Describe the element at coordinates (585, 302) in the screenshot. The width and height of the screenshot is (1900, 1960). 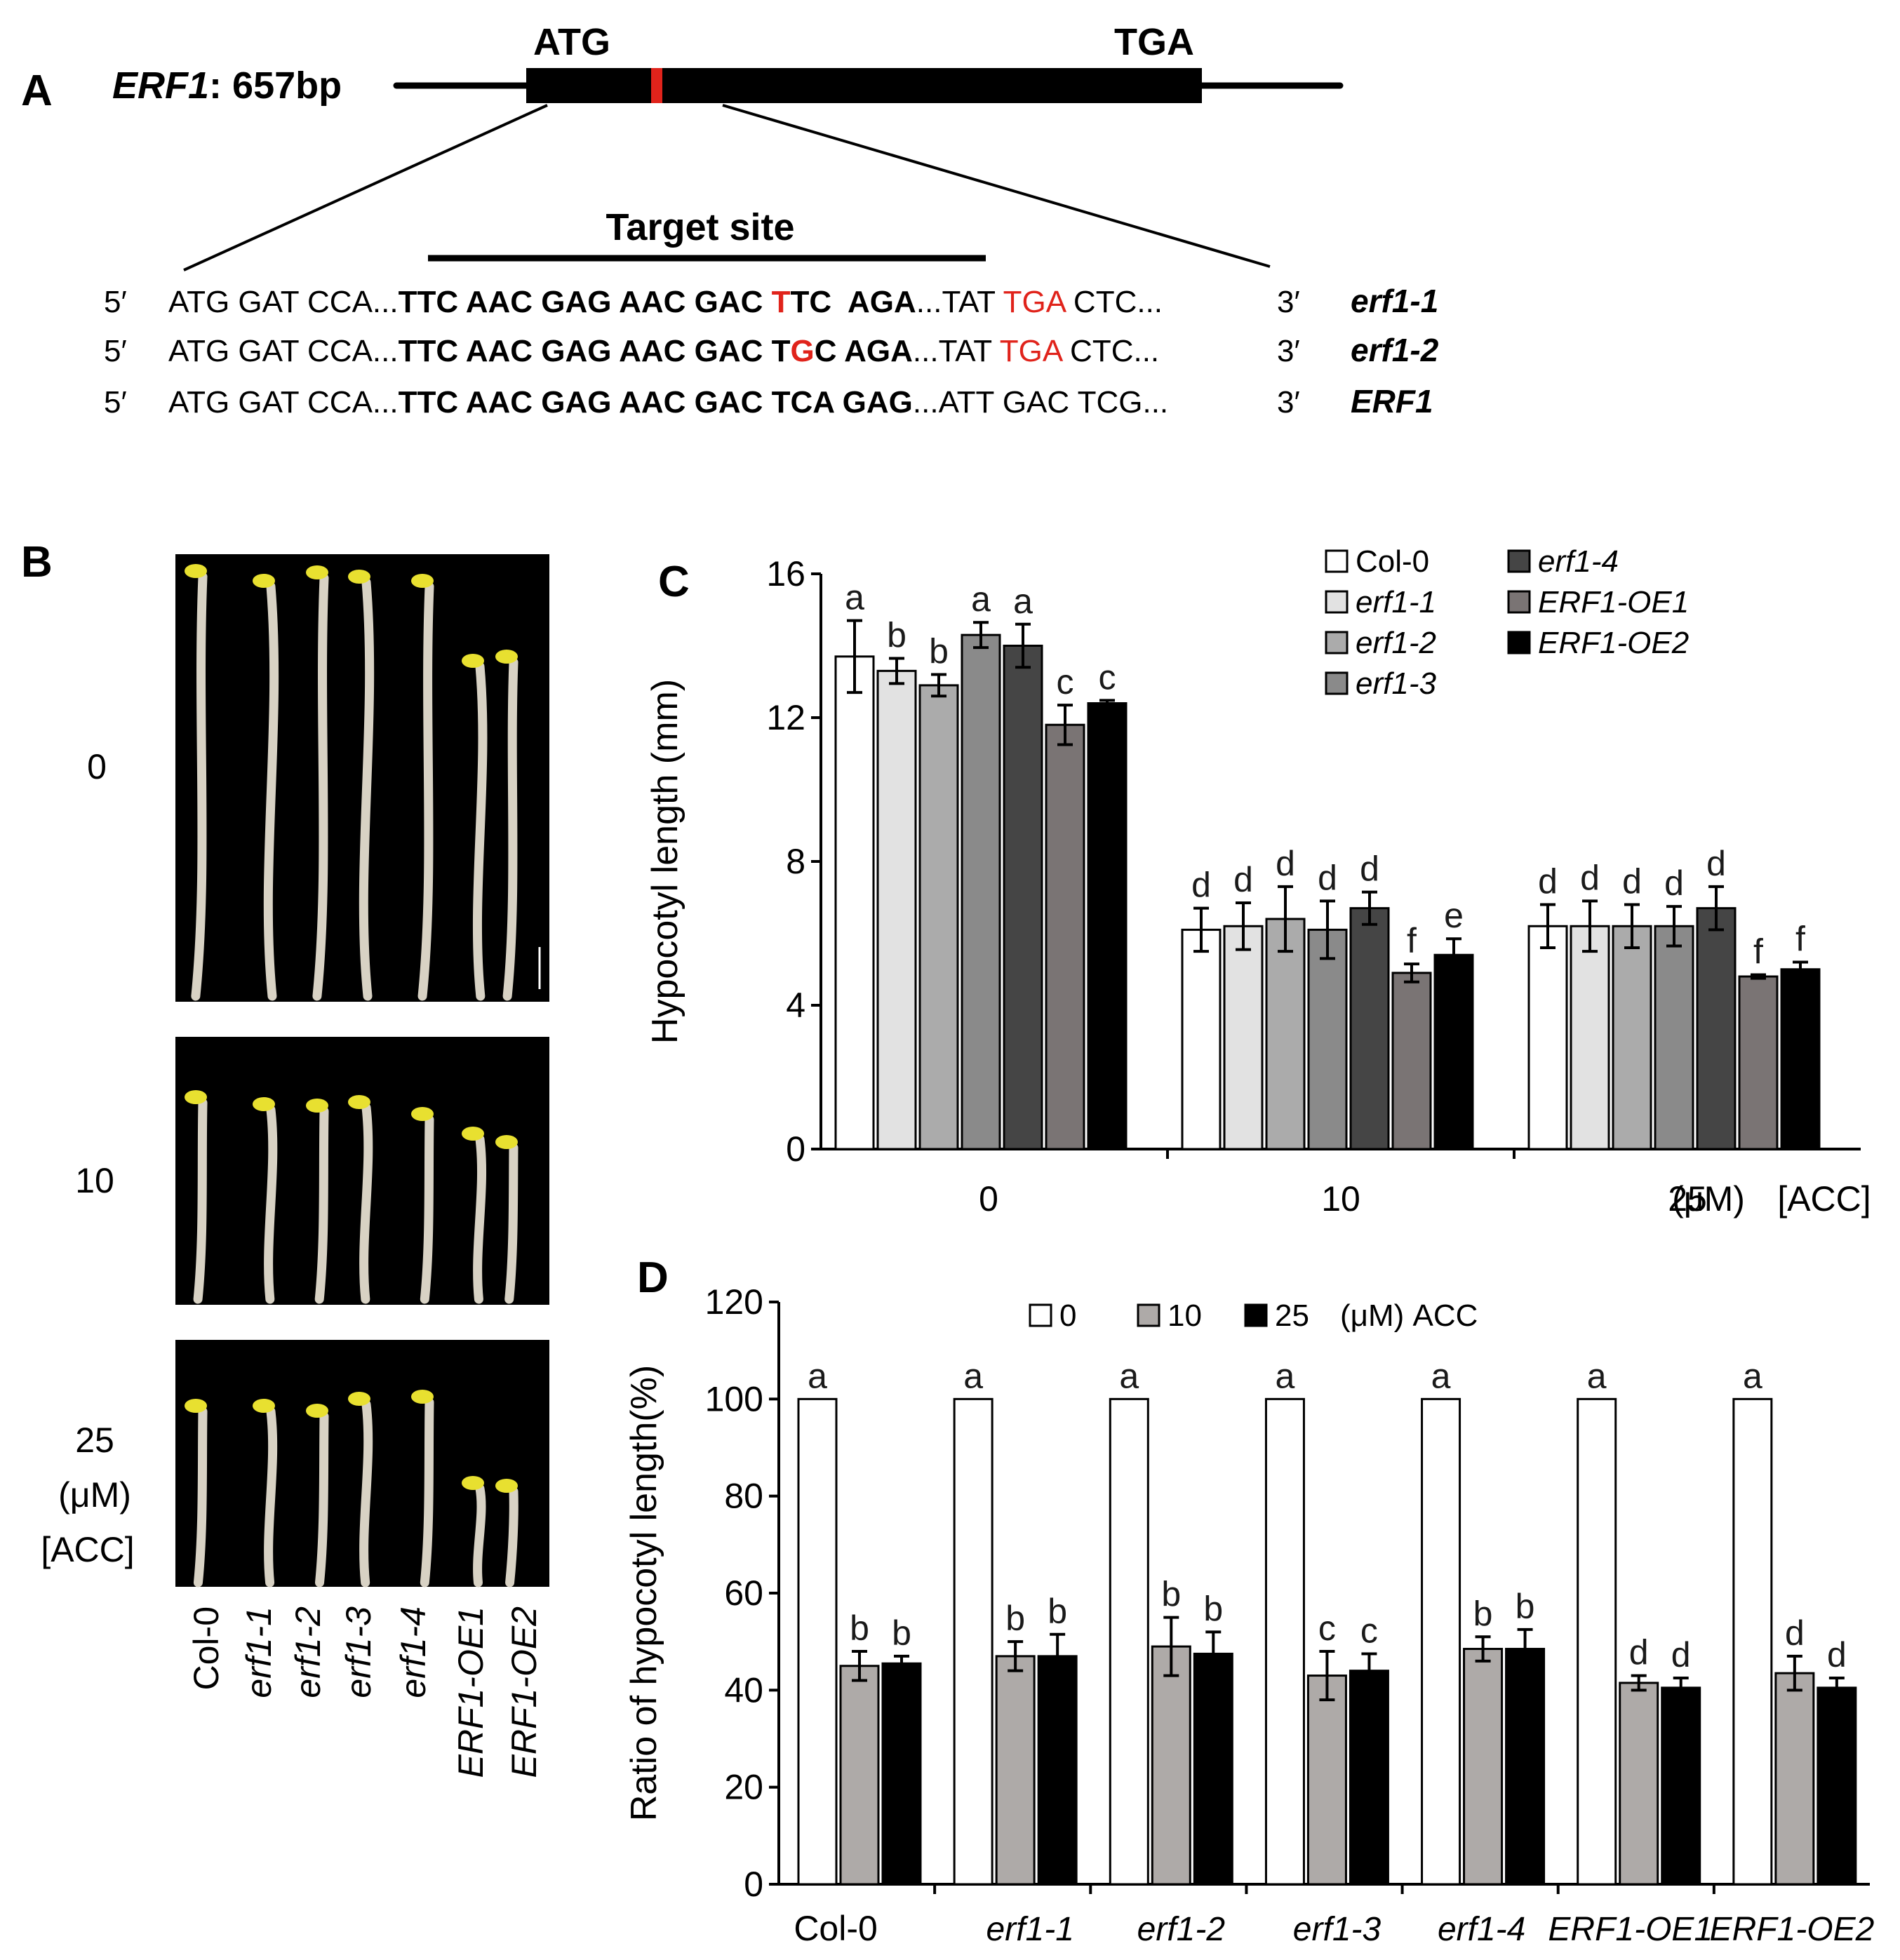
I see `seq-segment: TTC AAC GAG AAC GAC` at that location.